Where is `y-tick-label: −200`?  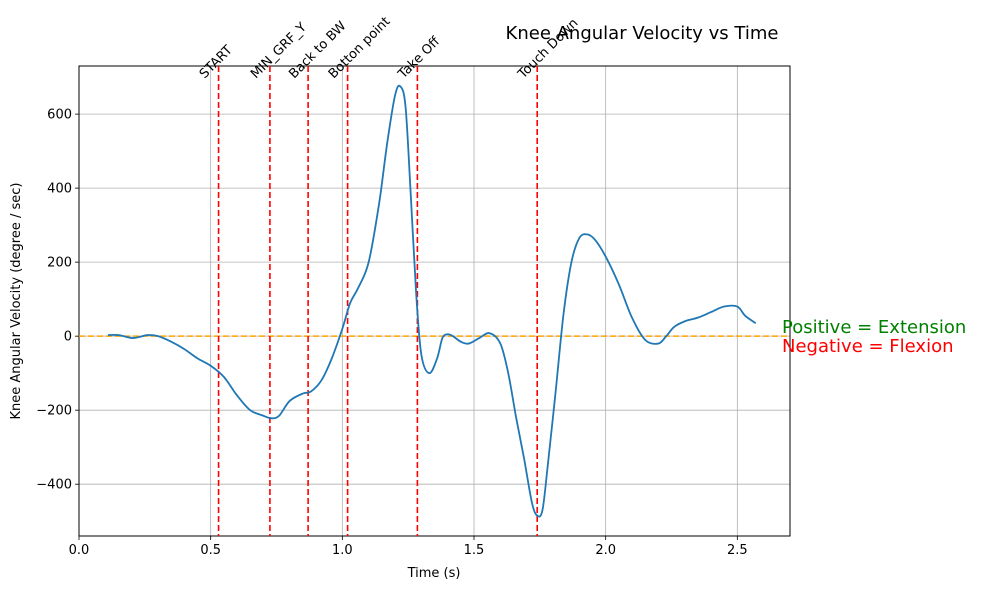
y-tick-label: −200 is located at coordinates (54, 411).